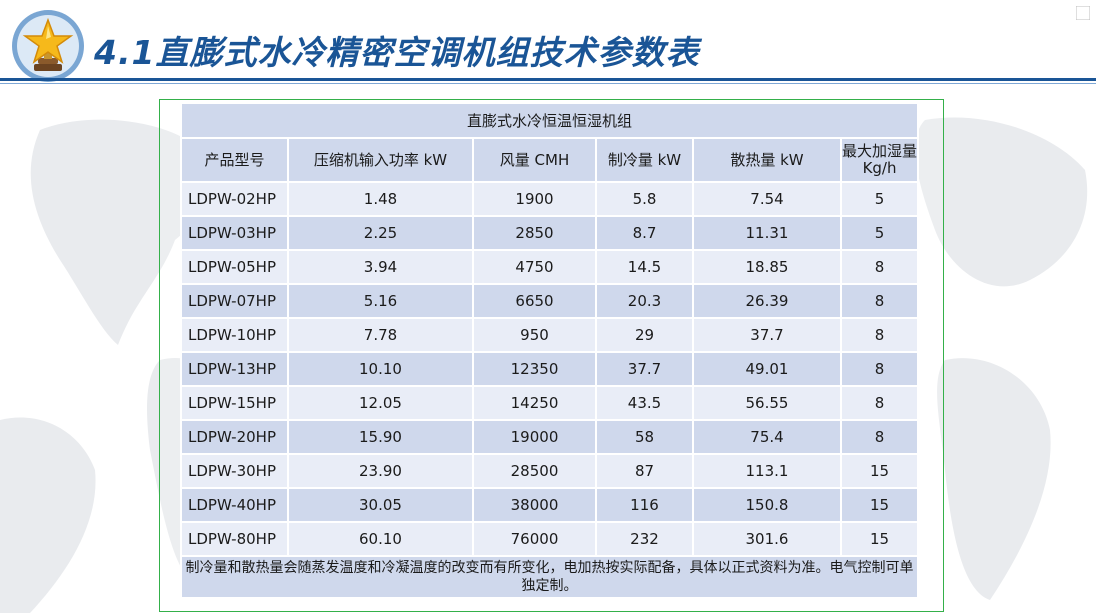 The height and width of the screenshot is (613, 1096). Describe the element at coordinates (644, 267) in the screenshot. I see `table-cell: 14.5` at that location.